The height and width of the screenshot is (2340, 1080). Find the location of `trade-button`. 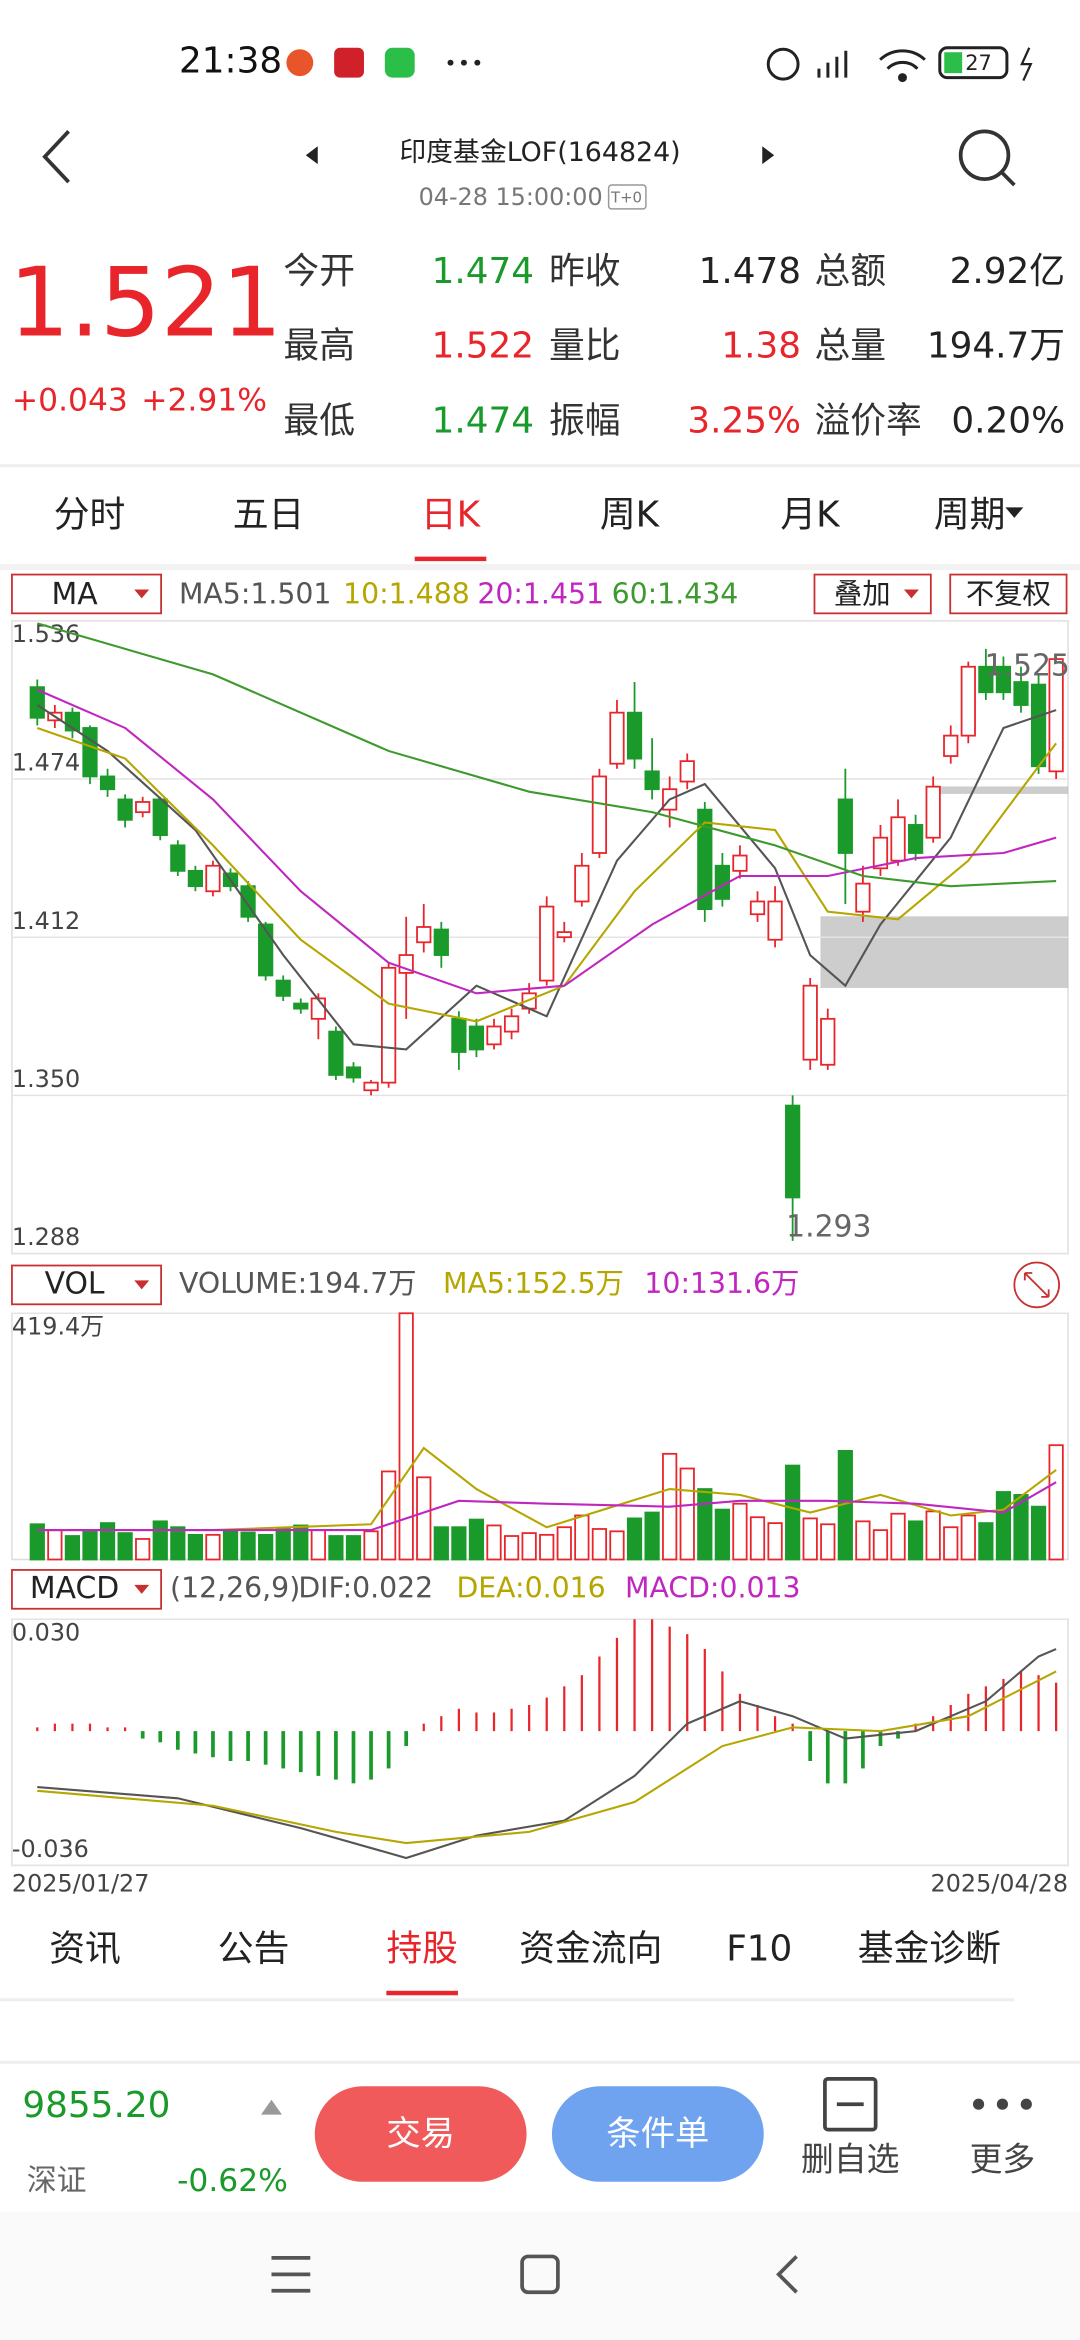

trade-button is located at coordinates (420, 2134).